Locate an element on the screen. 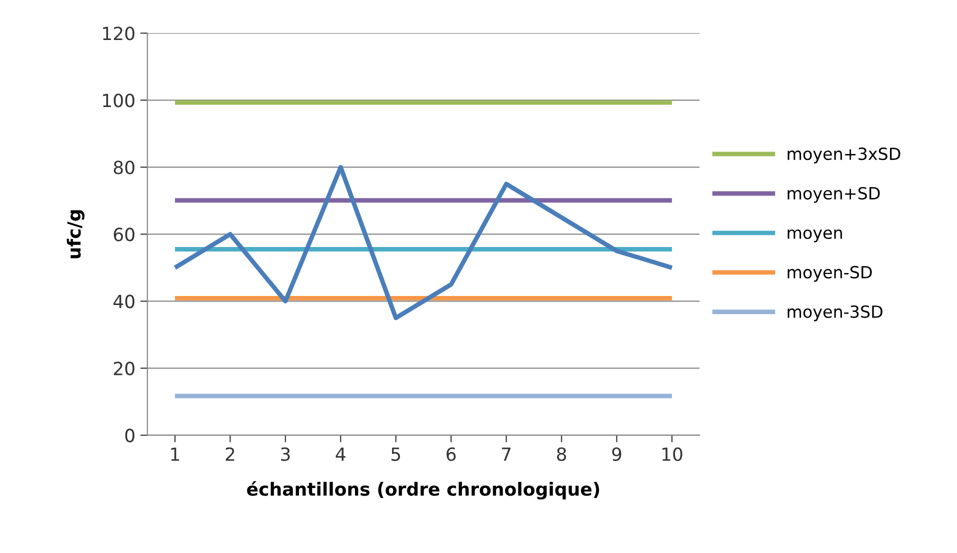  x-tick-label: 10 is located at coordinates (672, 454).